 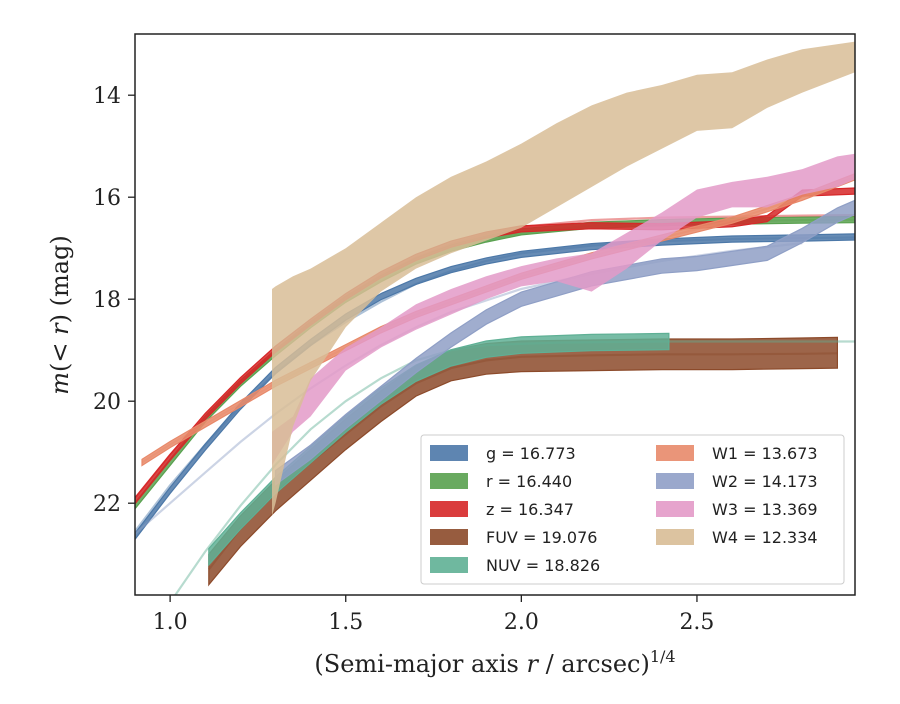 I want to click on y-tick-label: 16, so click(x=107, y=198).